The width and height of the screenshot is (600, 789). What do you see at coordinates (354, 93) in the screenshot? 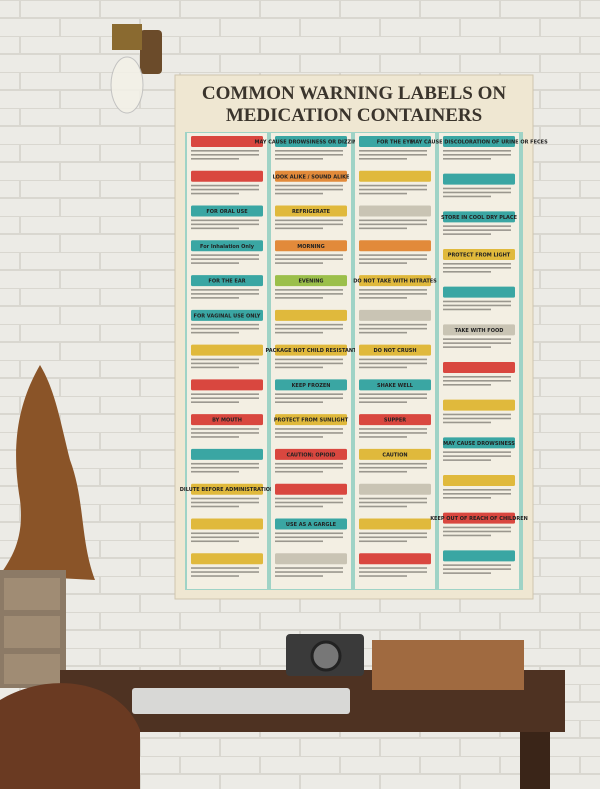
I see `poster-title-line: COMMON WARNING LABELS ON` at bounding box center [354, 93].